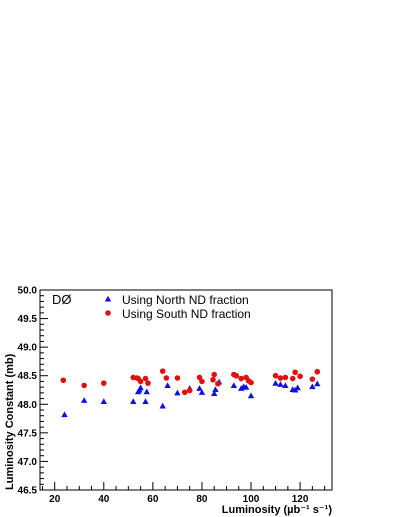 The image size is (400, 517). Describe the element at coordinates (108, 313) in the screenshot. I see `legend-marker-south` at that location.